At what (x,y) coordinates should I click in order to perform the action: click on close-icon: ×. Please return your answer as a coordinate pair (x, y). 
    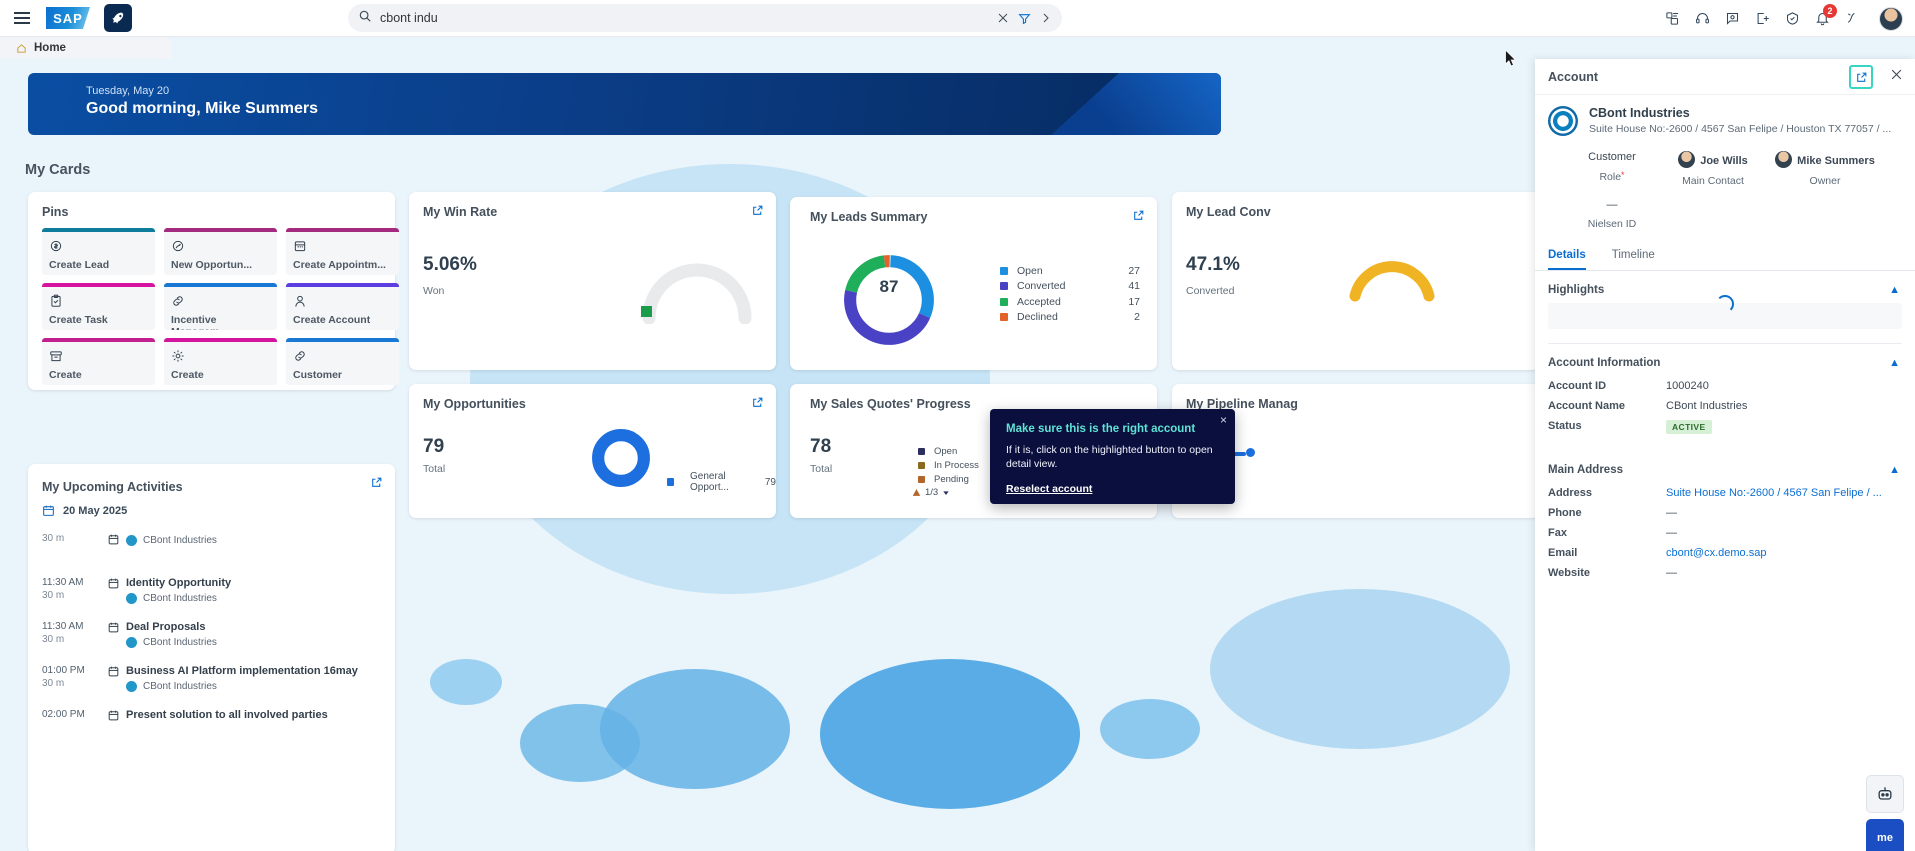
    Looking at the image, I should click on (1223, 420).